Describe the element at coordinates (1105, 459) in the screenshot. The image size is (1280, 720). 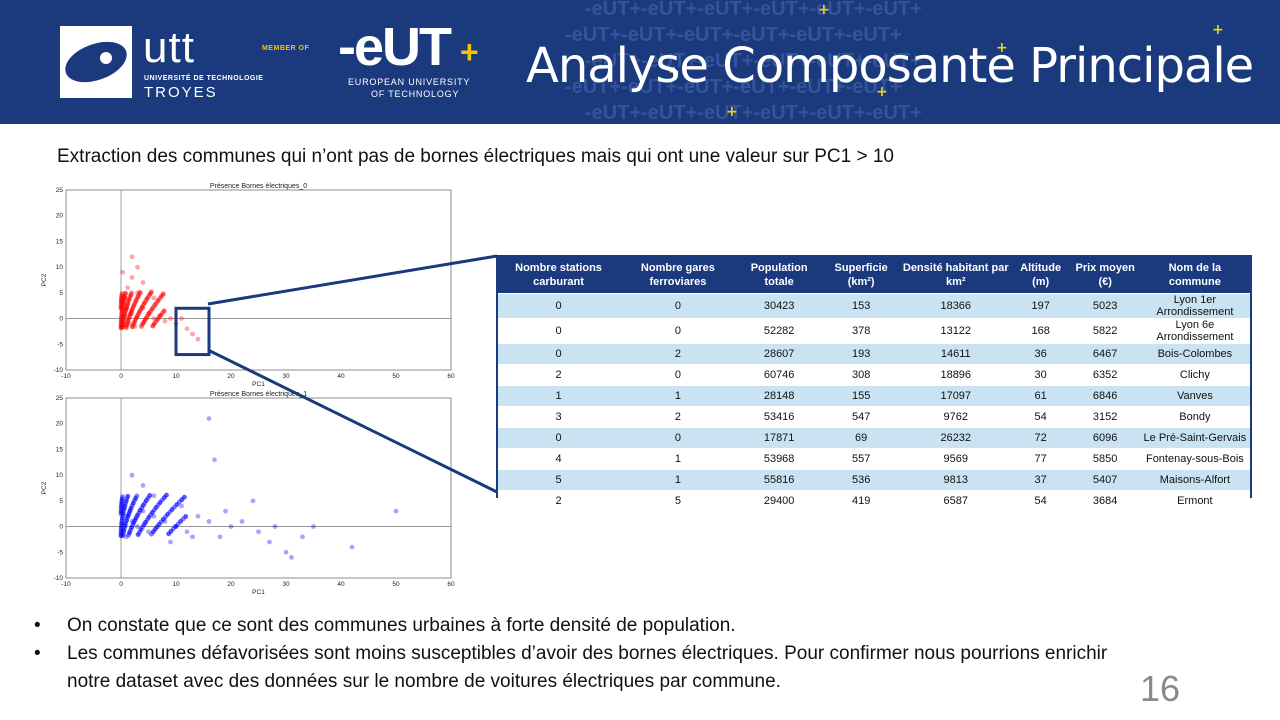
I see `table-cell: 5850` at that location.